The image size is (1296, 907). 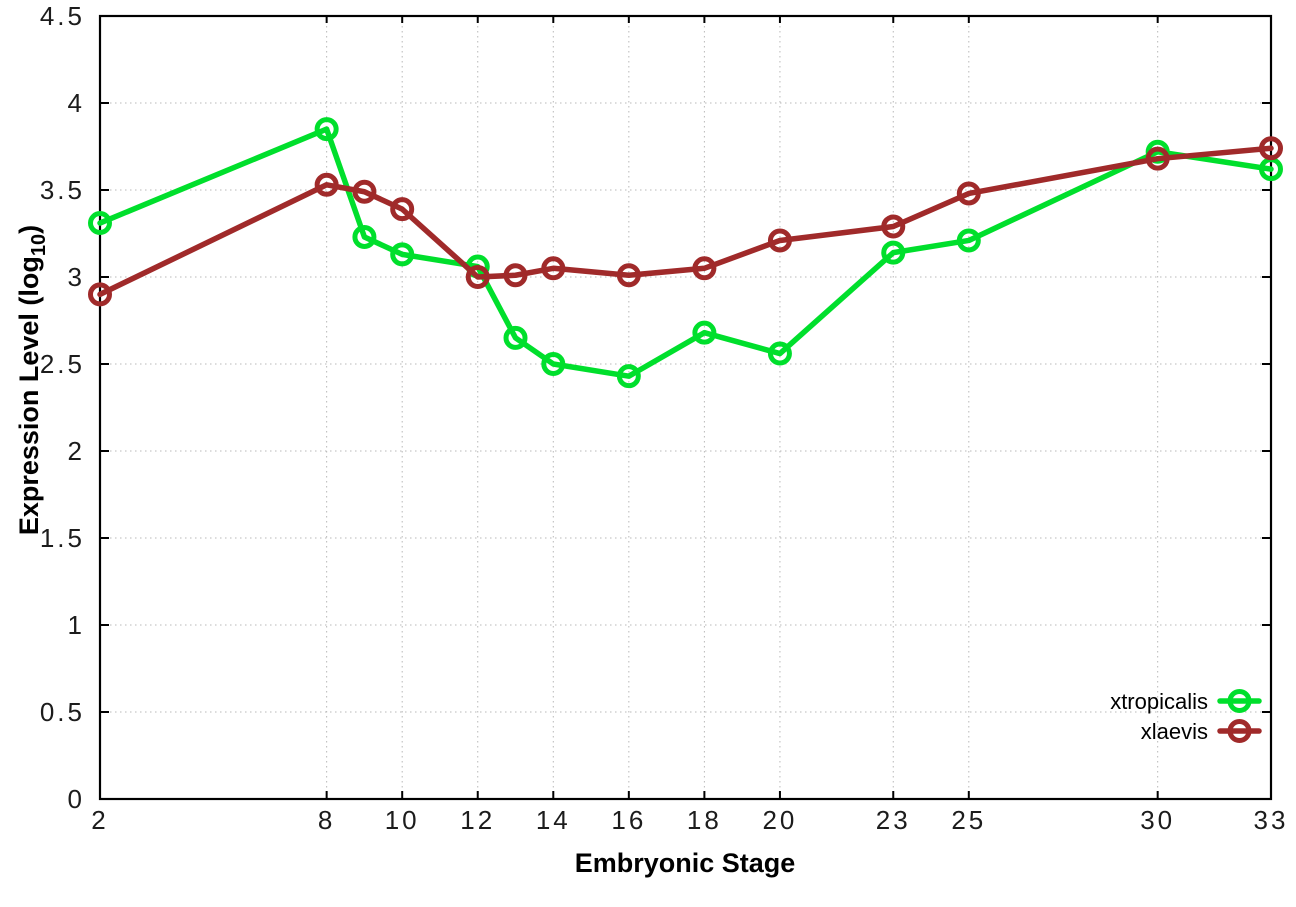 What do you see at coordinates (62, 364) in the screenshot?
I see `y-tick-label: 2.5` at bounding box center [62, 364].